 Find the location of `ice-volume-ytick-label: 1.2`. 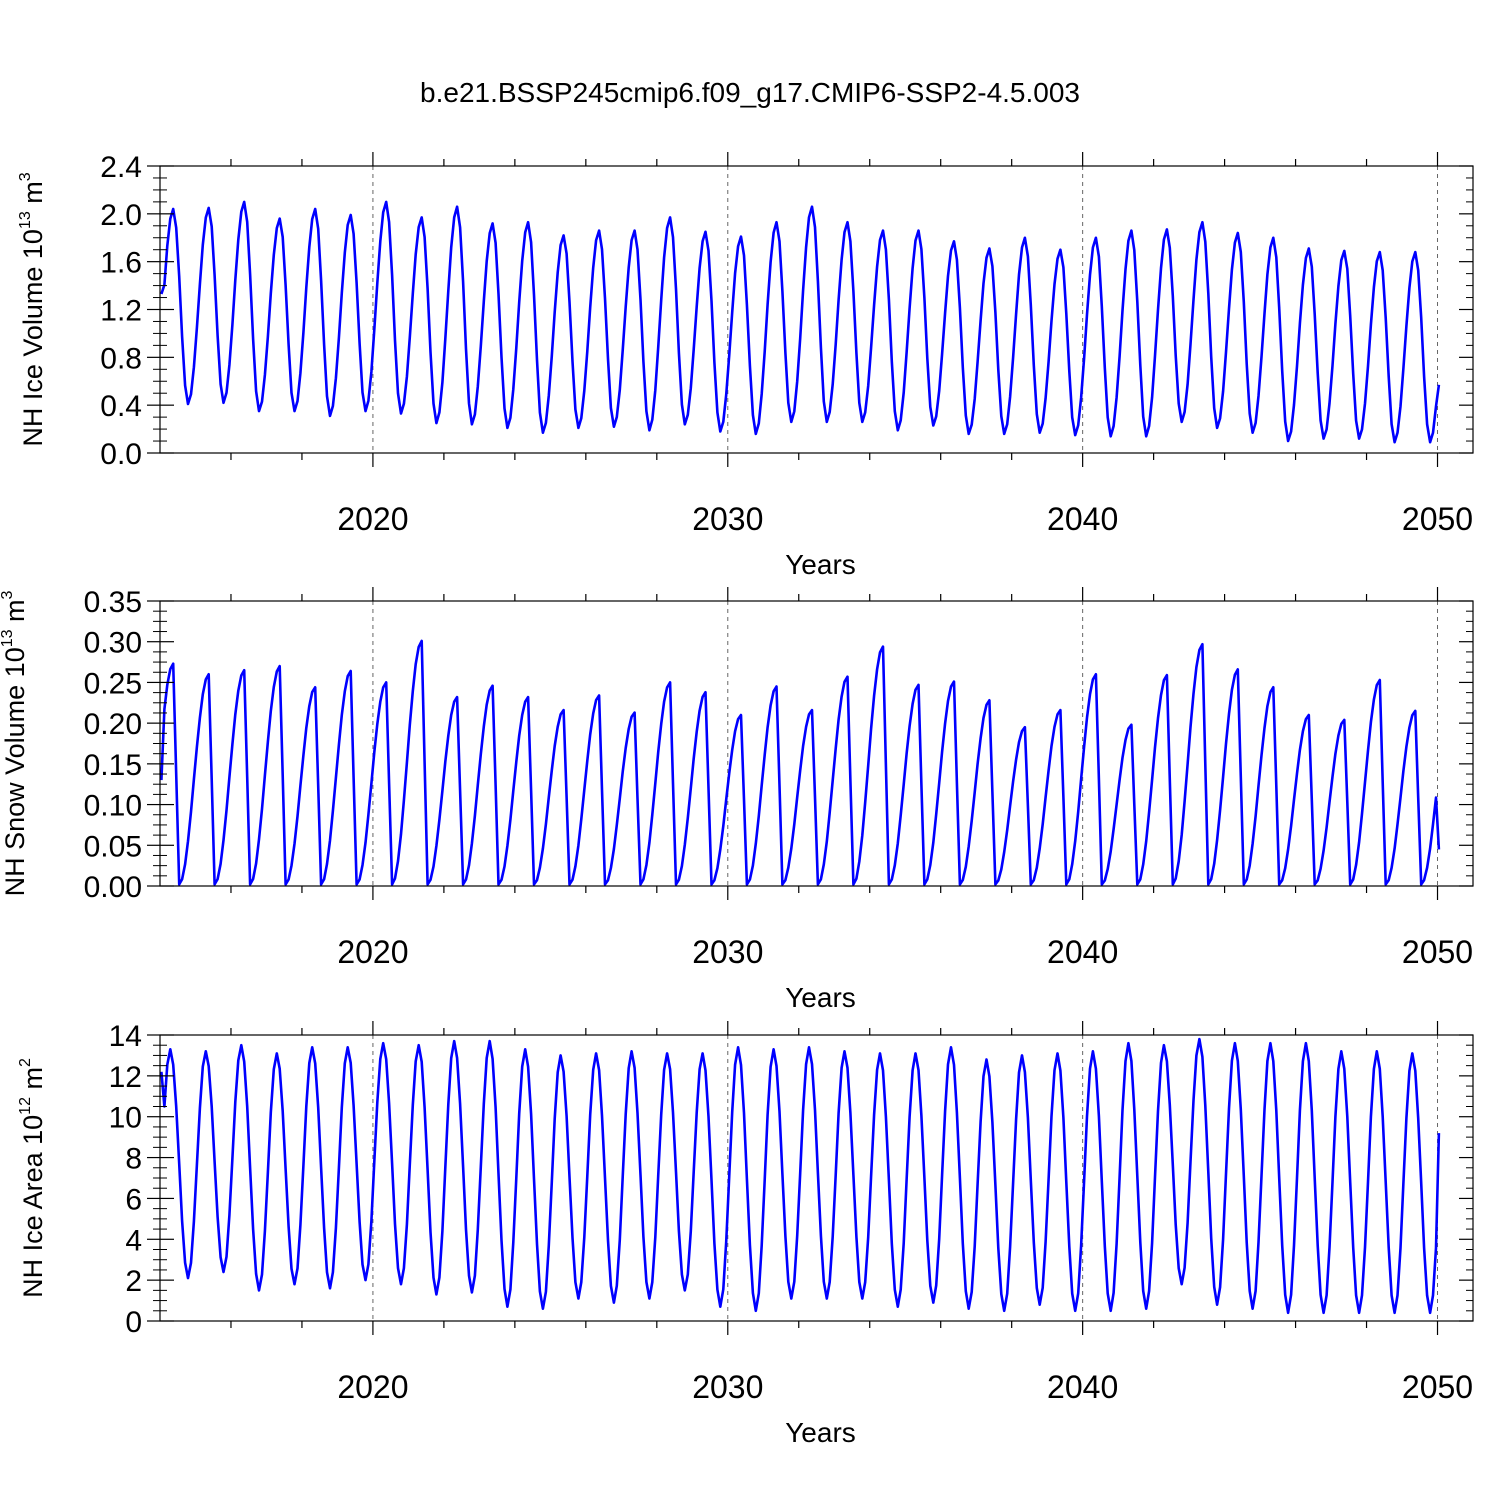

ice-volume-ytick-label: 1.2 is located at coordinates (121, 311).